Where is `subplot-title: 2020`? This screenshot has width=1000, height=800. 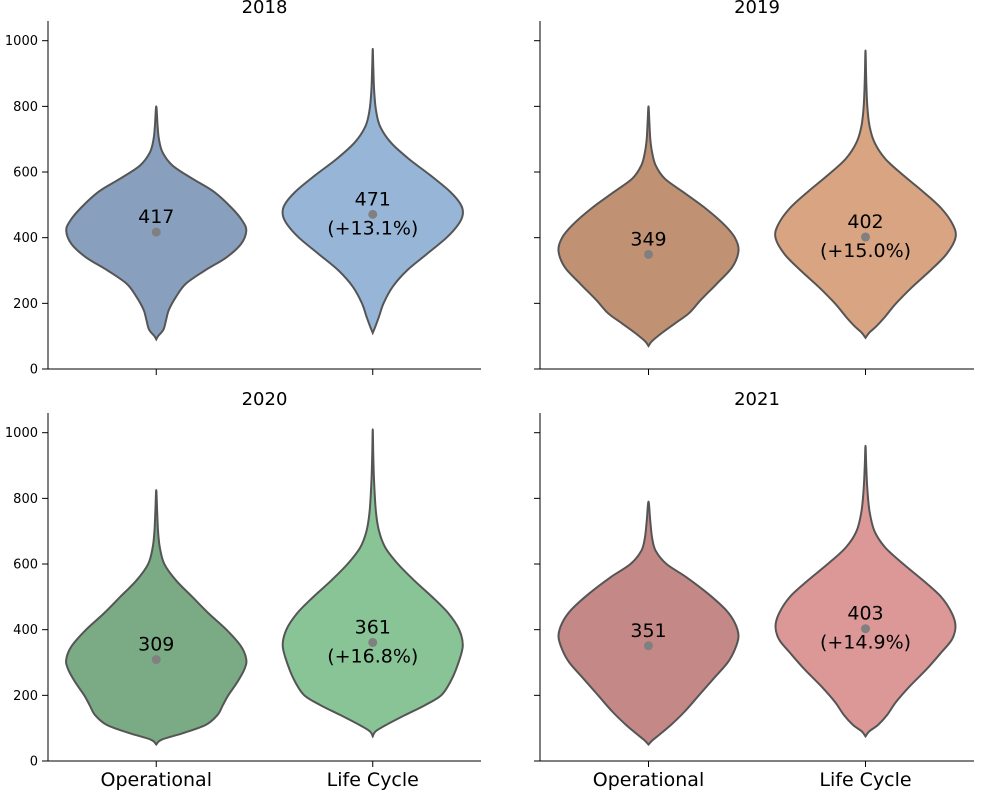 subplot-title: 2020 is located at coordinates (265, 399).